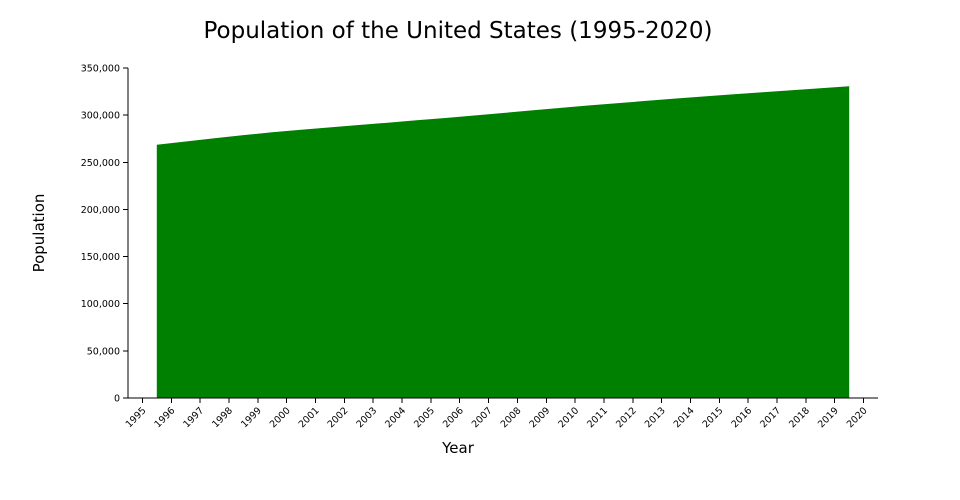 The image size is (960, 500). Describe the element at coordinates (100, 304) in the screenshot. I see `y-tick-label: 100,000` at that location.